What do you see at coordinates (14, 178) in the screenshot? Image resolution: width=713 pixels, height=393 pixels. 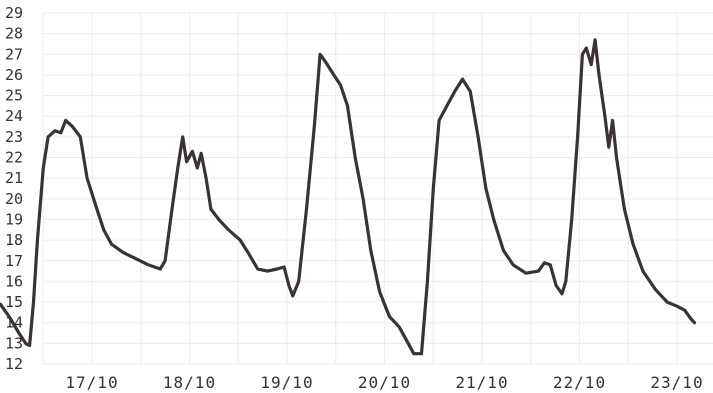 I see `y-tick-label: 21` at bounding box center [14, 178].